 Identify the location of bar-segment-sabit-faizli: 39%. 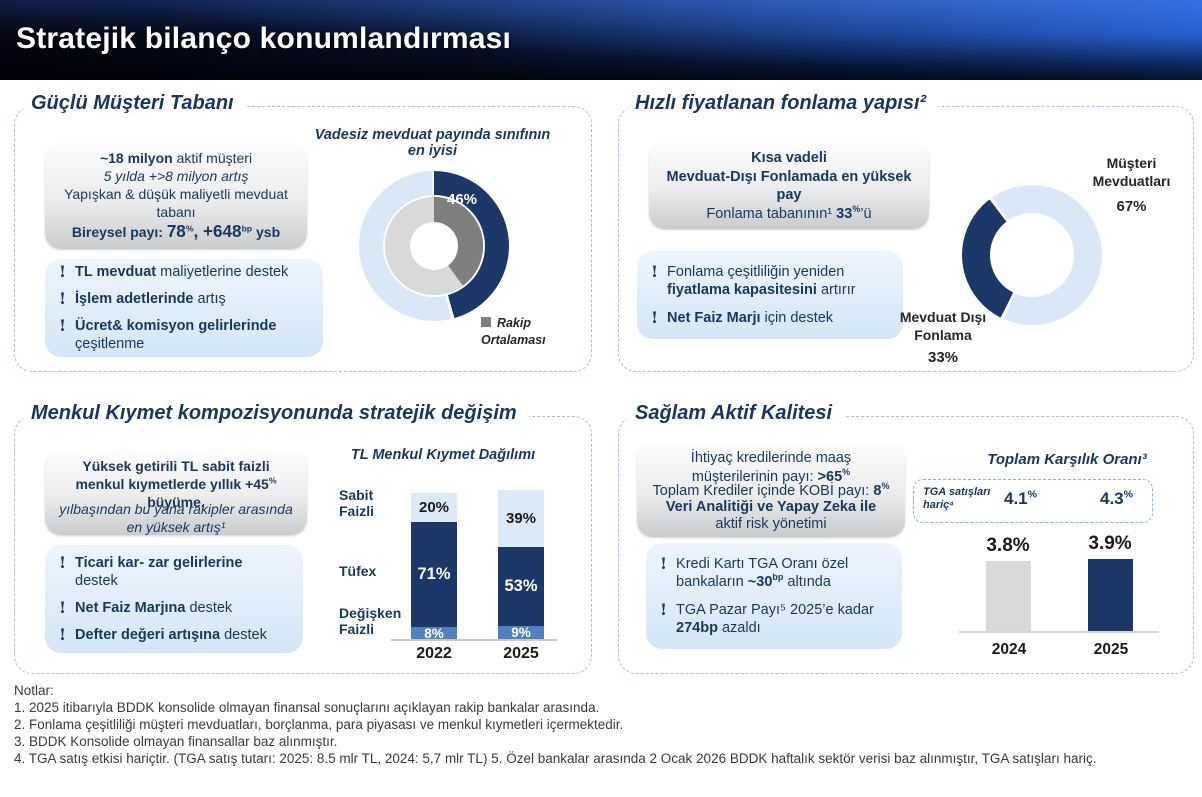
(521, 518).